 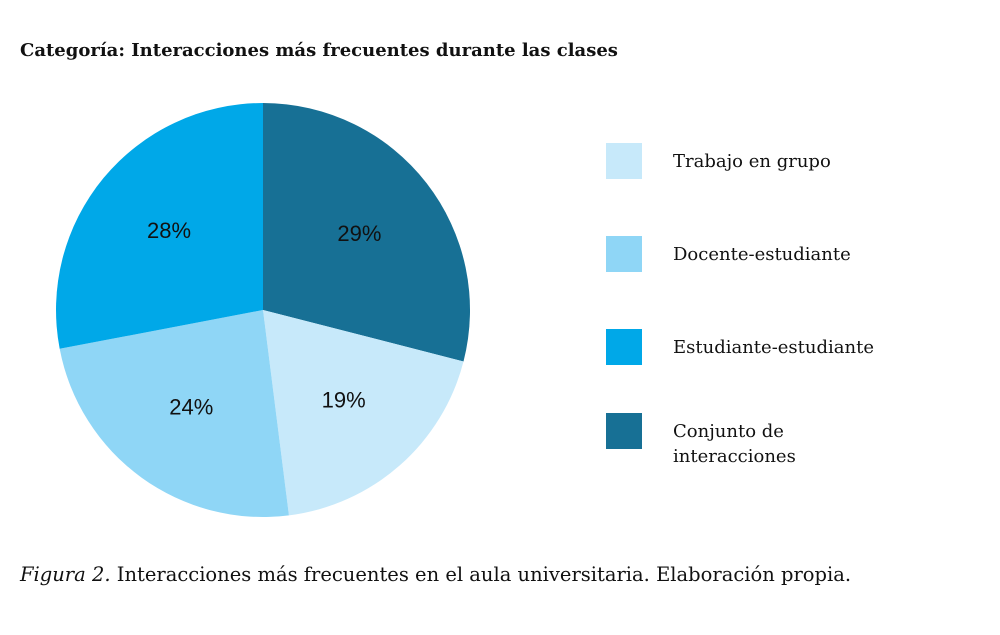 I want to click on legend-label: Trabajo en grupo, so click(x=752, y=161).